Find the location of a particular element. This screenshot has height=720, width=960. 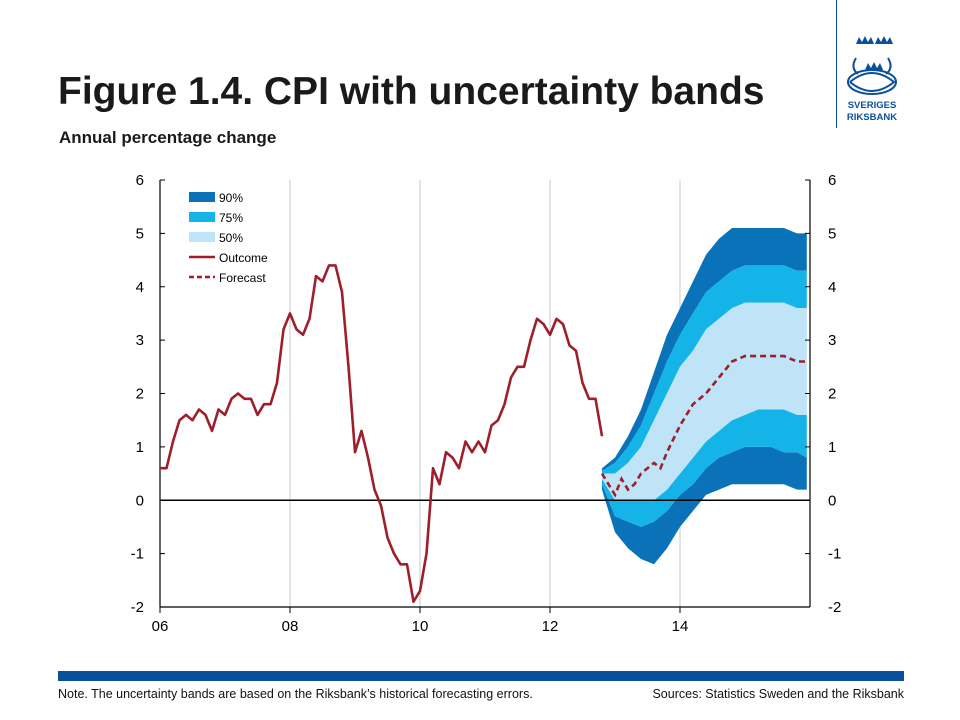

footer-bar is located at coordinates (481, 676).